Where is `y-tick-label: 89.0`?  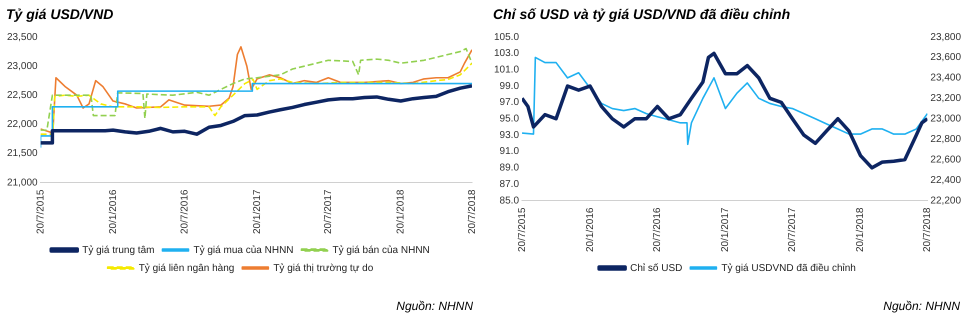 y-tick-label: 89.0 is located at coordinates (510, 168).